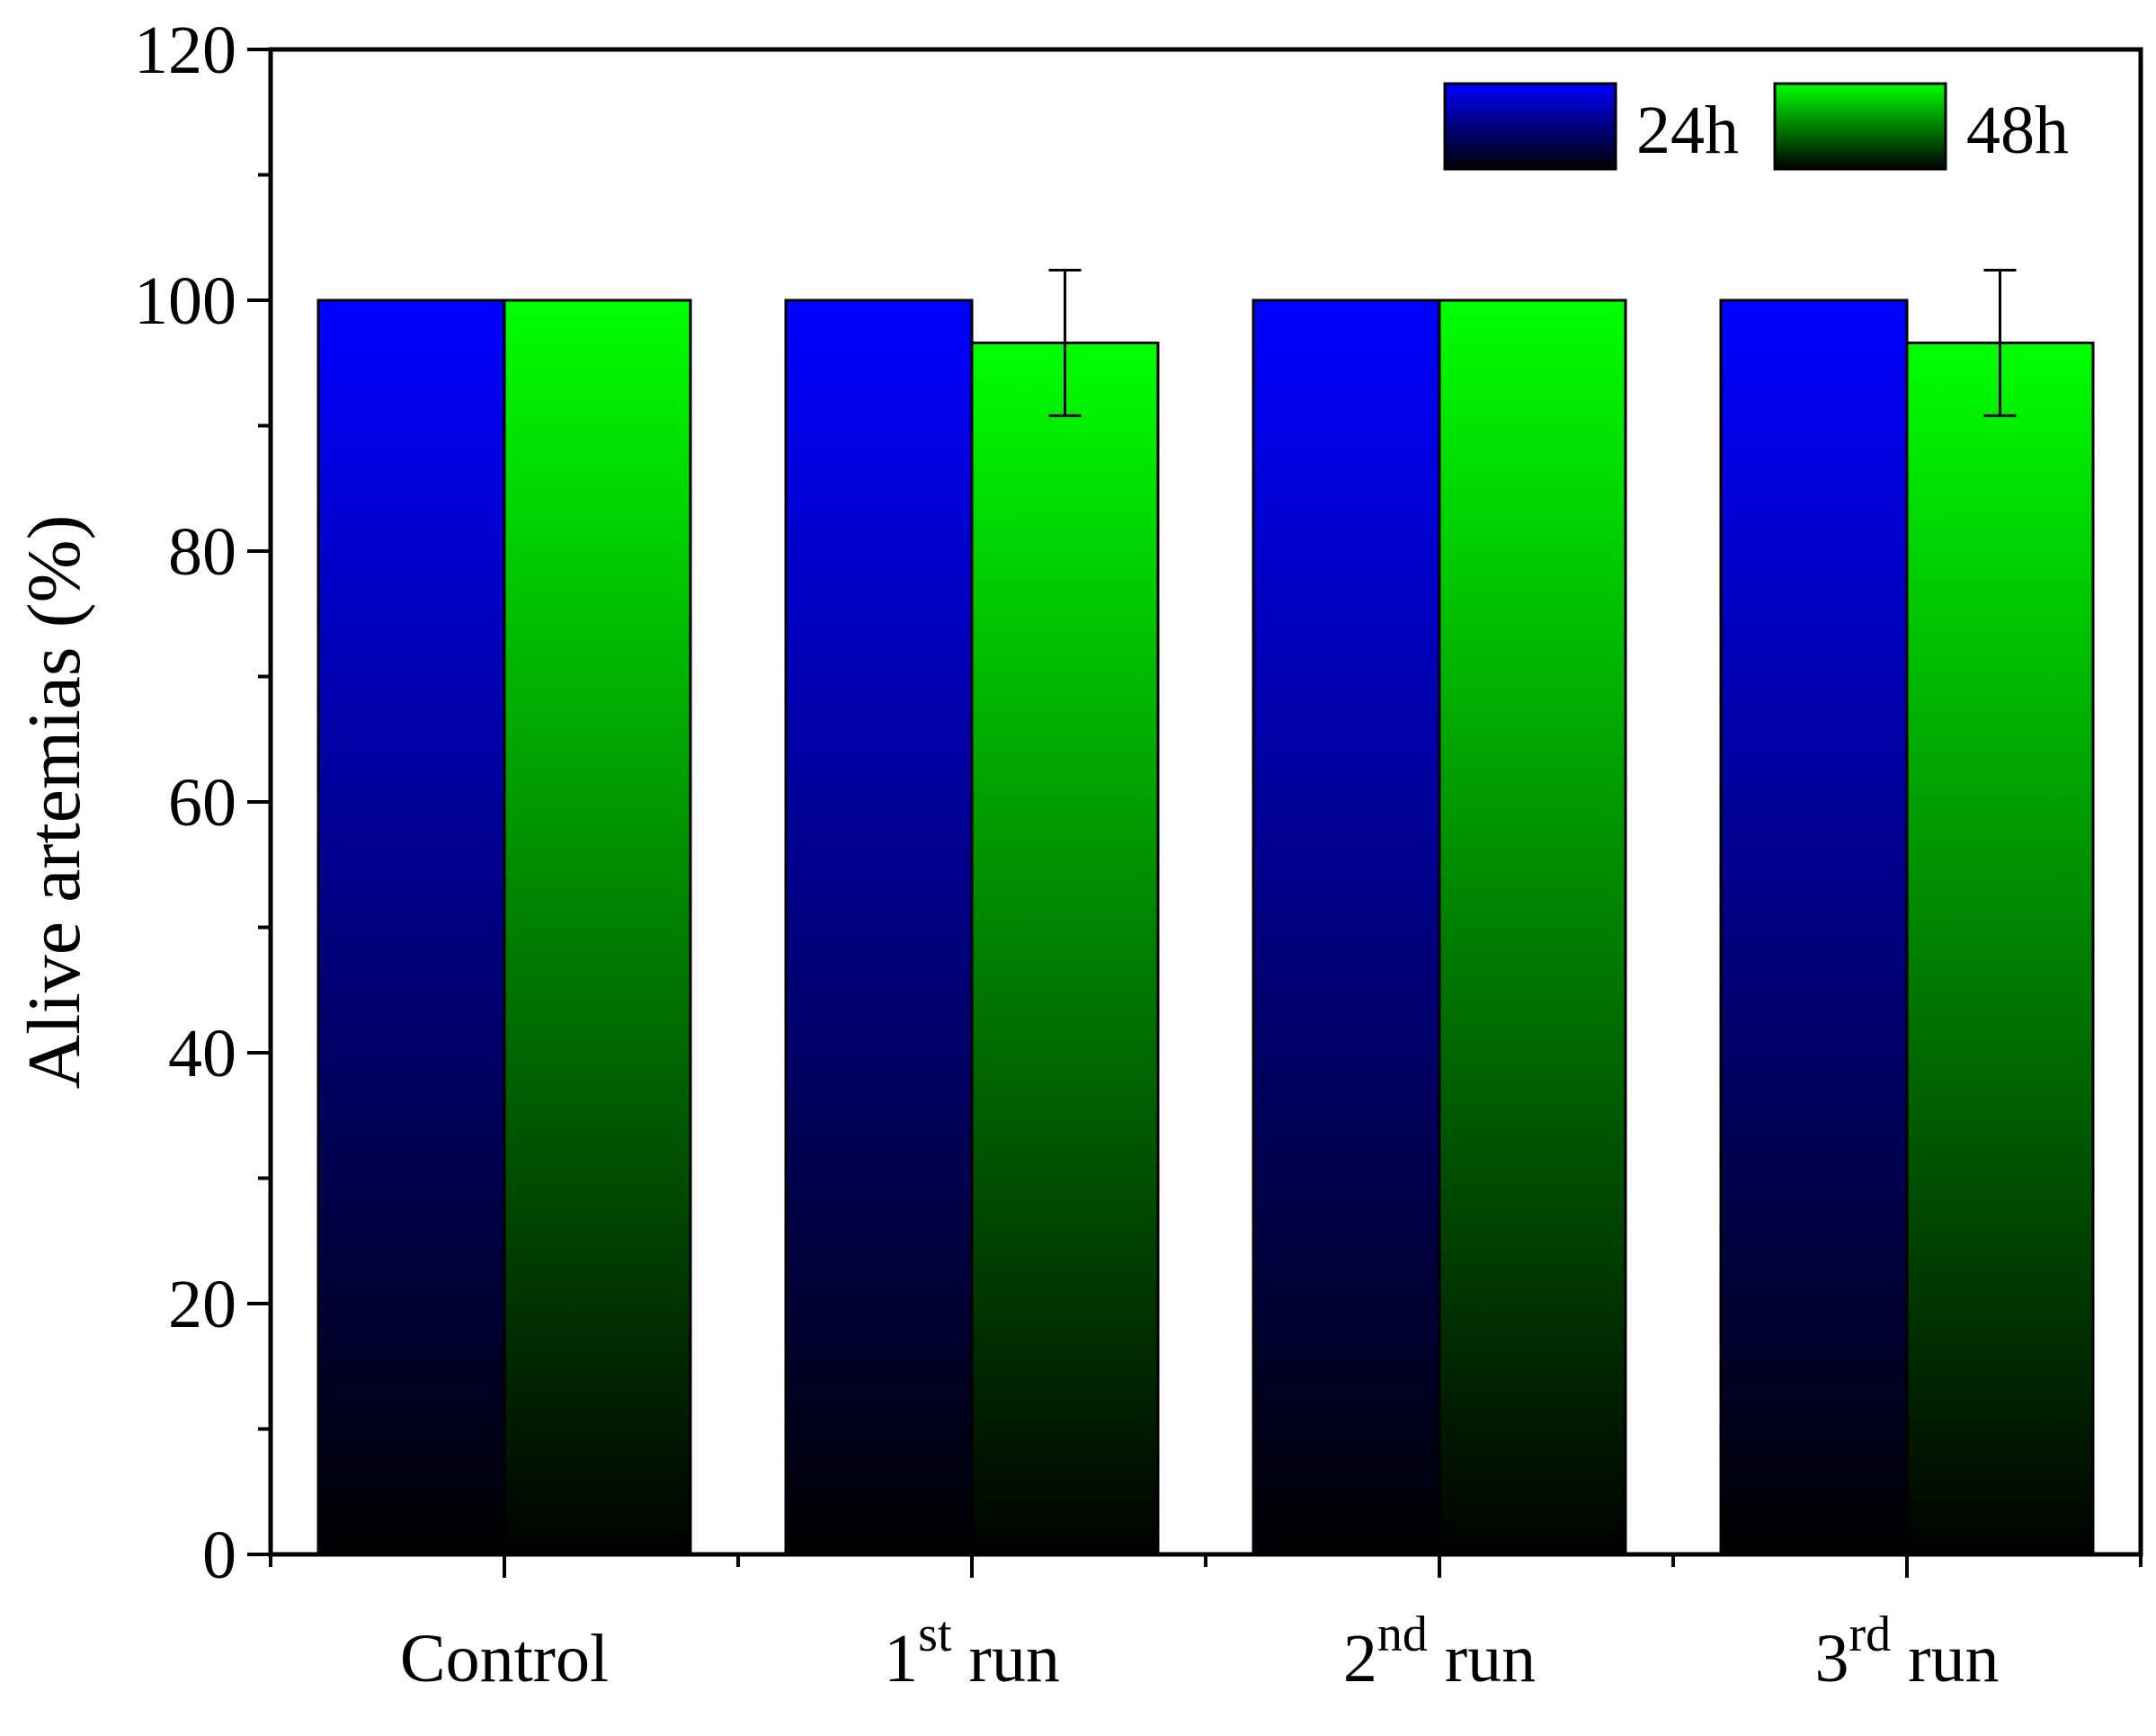 The height and width of the screenshot is (1736, 2156). What do you see at coordinates (2017, 130) in the screenshot?
I see `legend-label: 48h` at bounding box center [2017, 130].